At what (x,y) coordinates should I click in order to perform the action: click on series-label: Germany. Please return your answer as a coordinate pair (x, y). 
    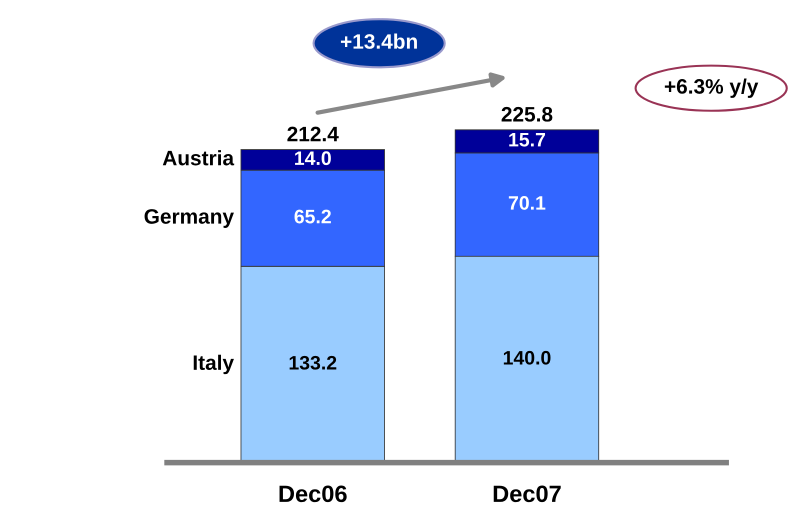
    Looking at the image, I should click on (189, 218).